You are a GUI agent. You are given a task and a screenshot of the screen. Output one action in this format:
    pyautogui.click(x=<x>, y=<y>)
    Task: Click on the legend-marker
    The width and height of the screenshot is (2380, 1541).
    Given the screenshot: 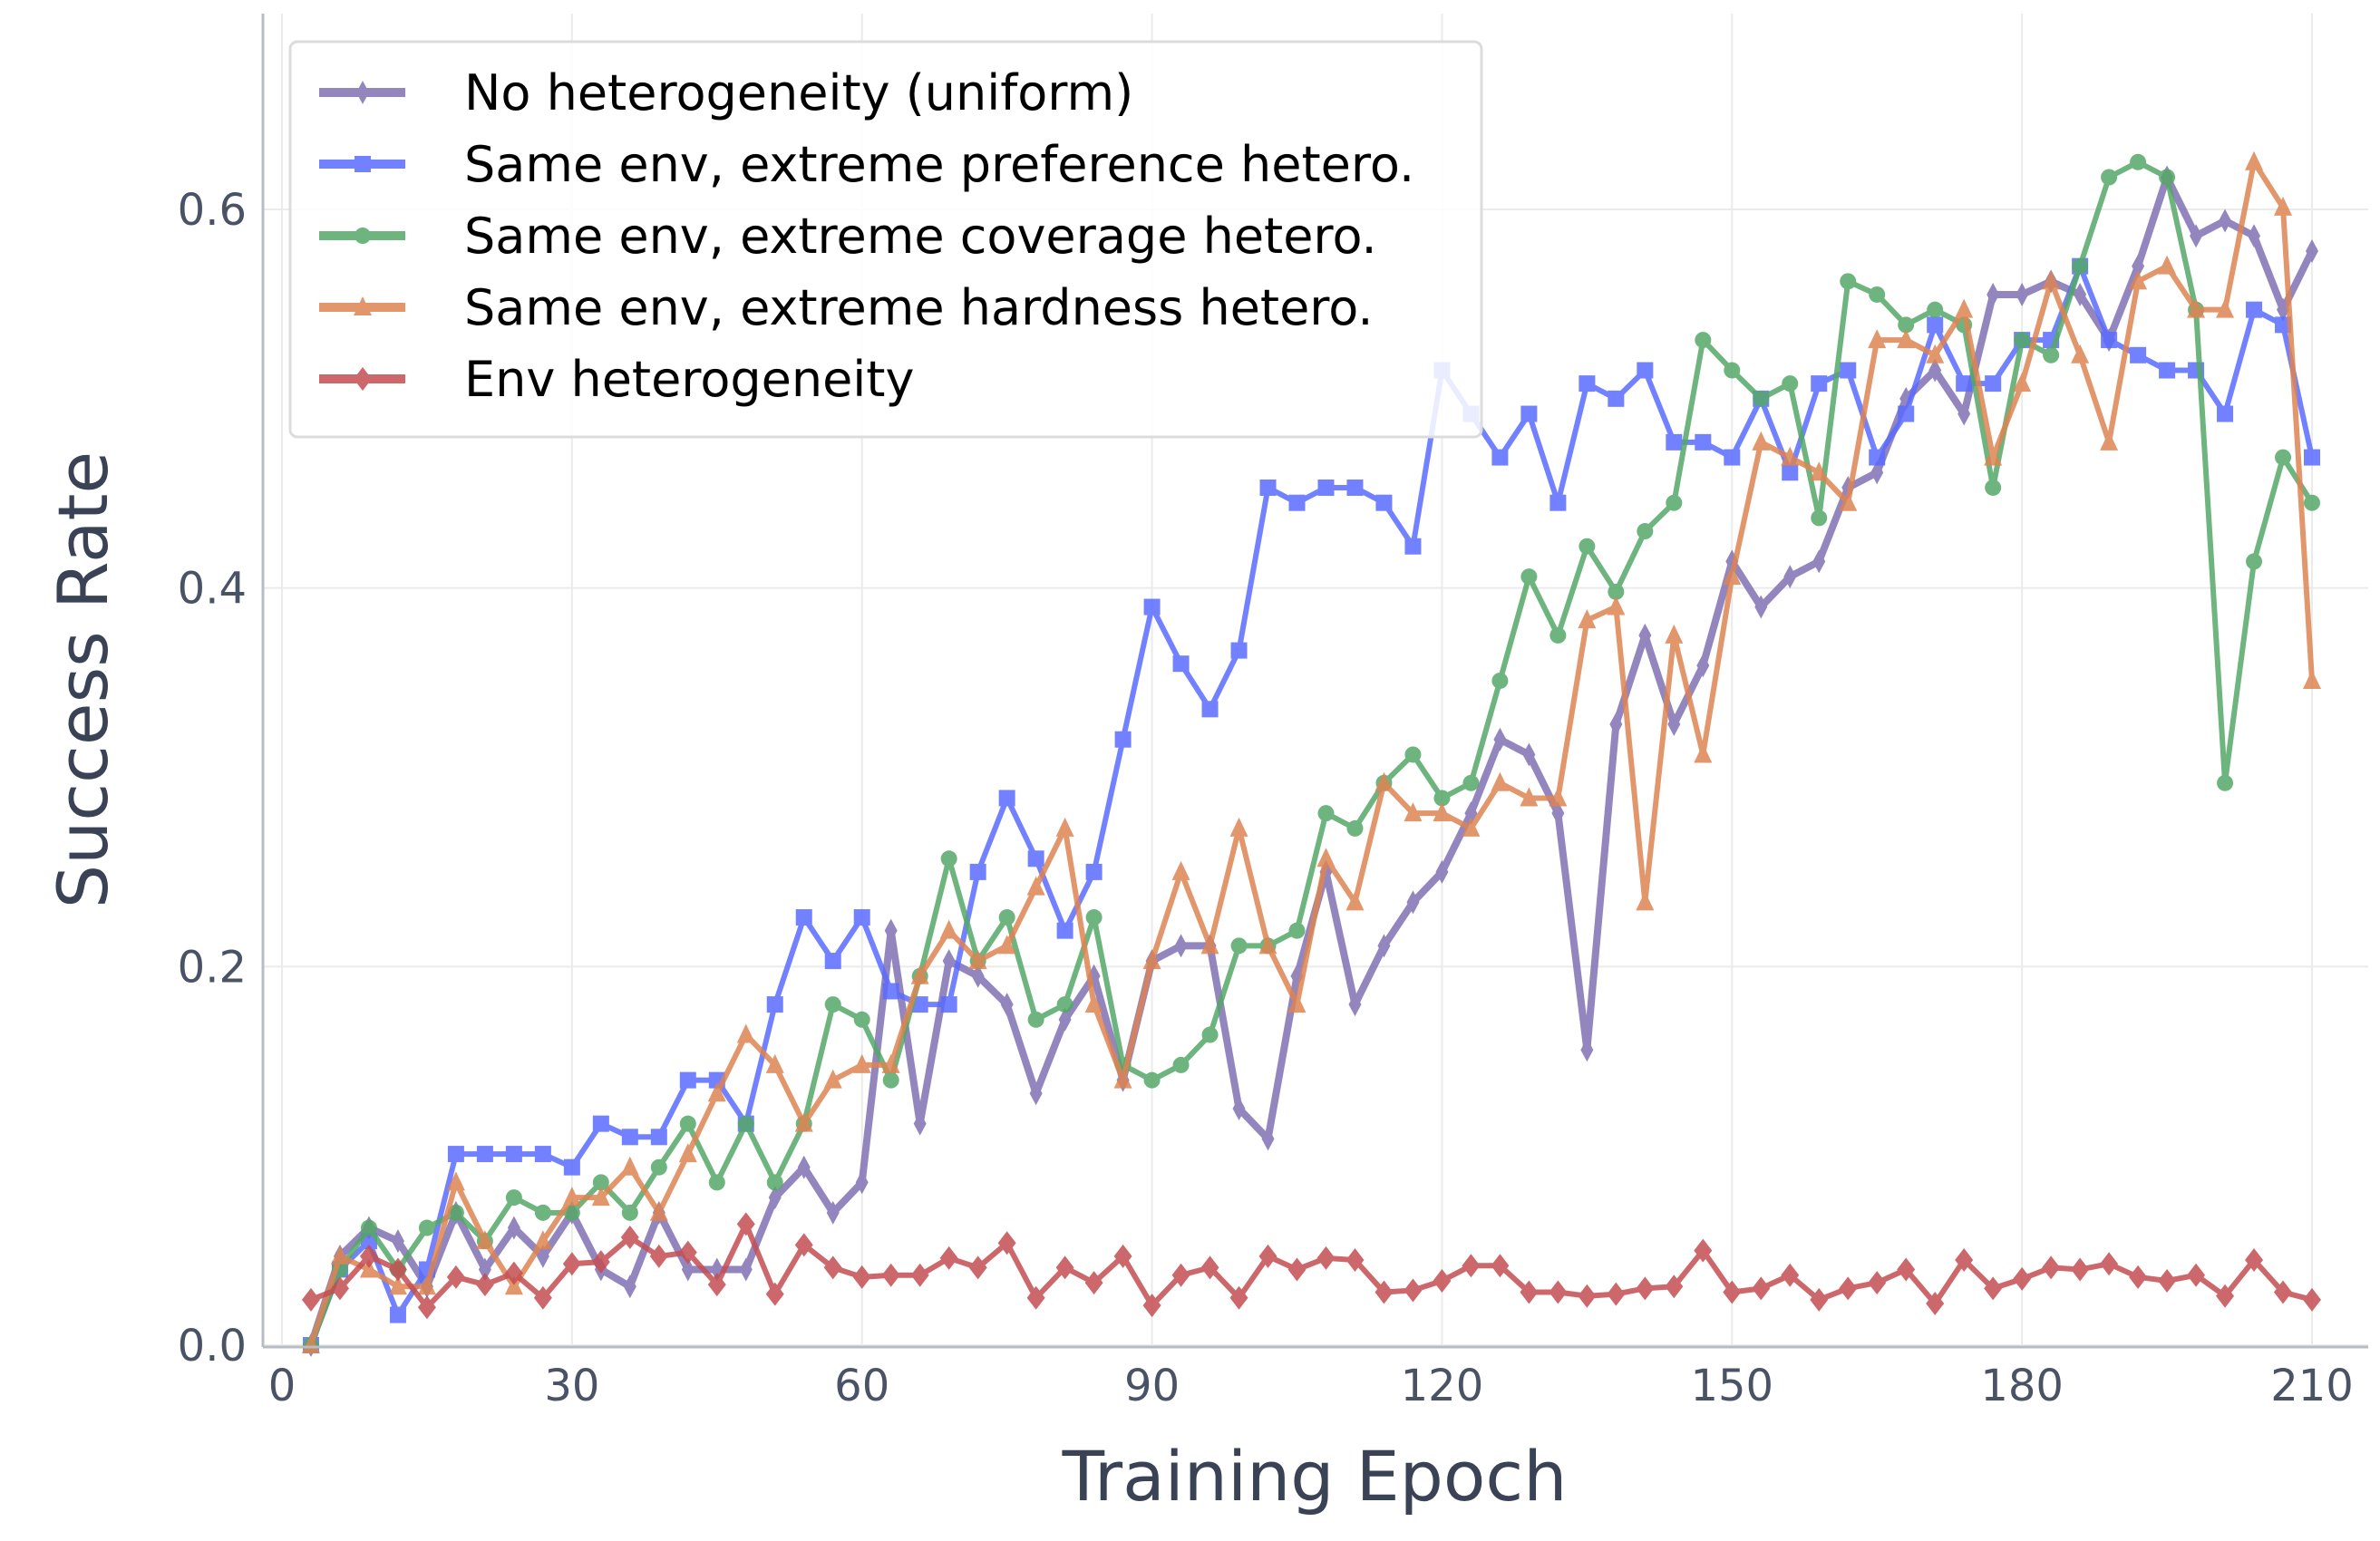 What is the action you would take?
    pyautogui.click(x=363, y=164)
    